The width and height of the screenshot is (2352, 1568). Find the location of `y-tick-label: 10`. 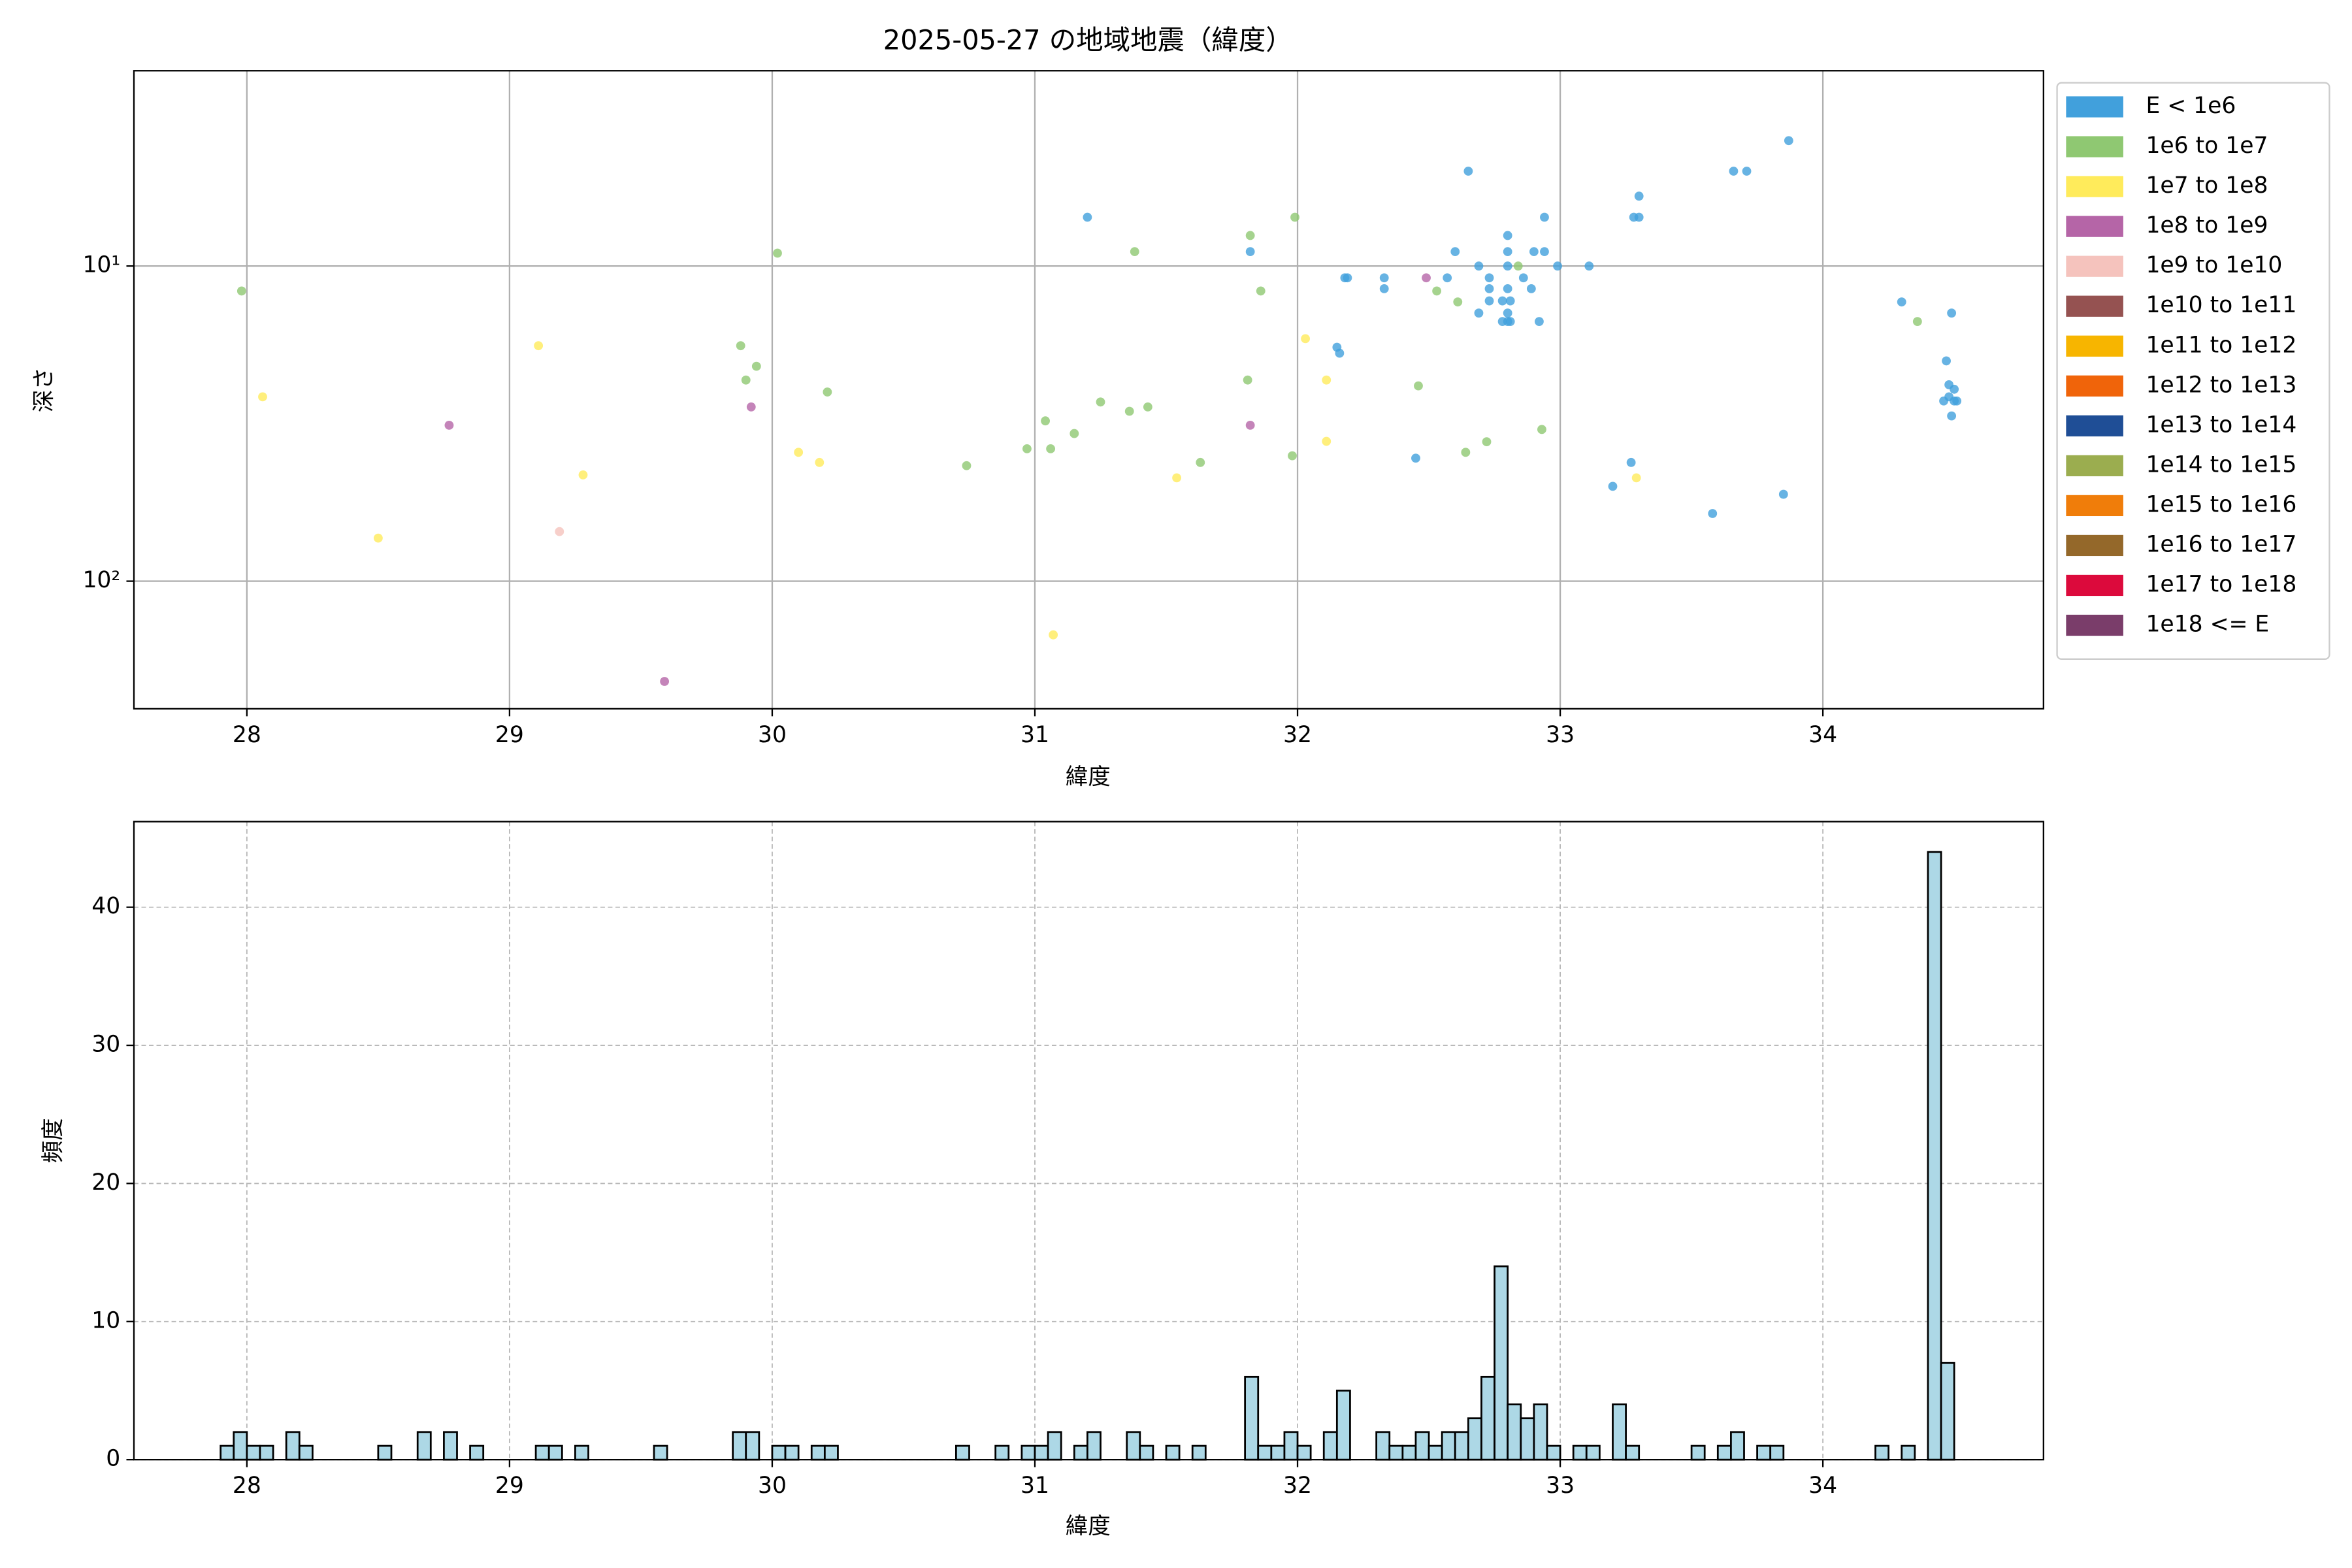

y-tick-label: 10 is located at coordinates (105, 1320).